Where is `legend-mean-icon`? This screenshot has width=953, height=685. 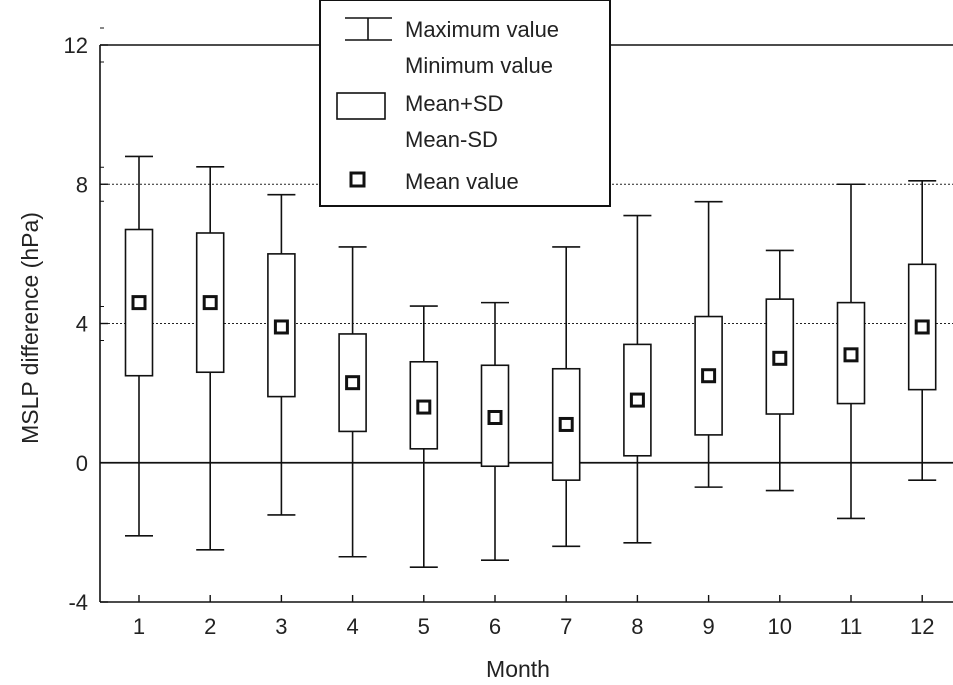 legend-mean-icon is located at coordinates (357, 179).